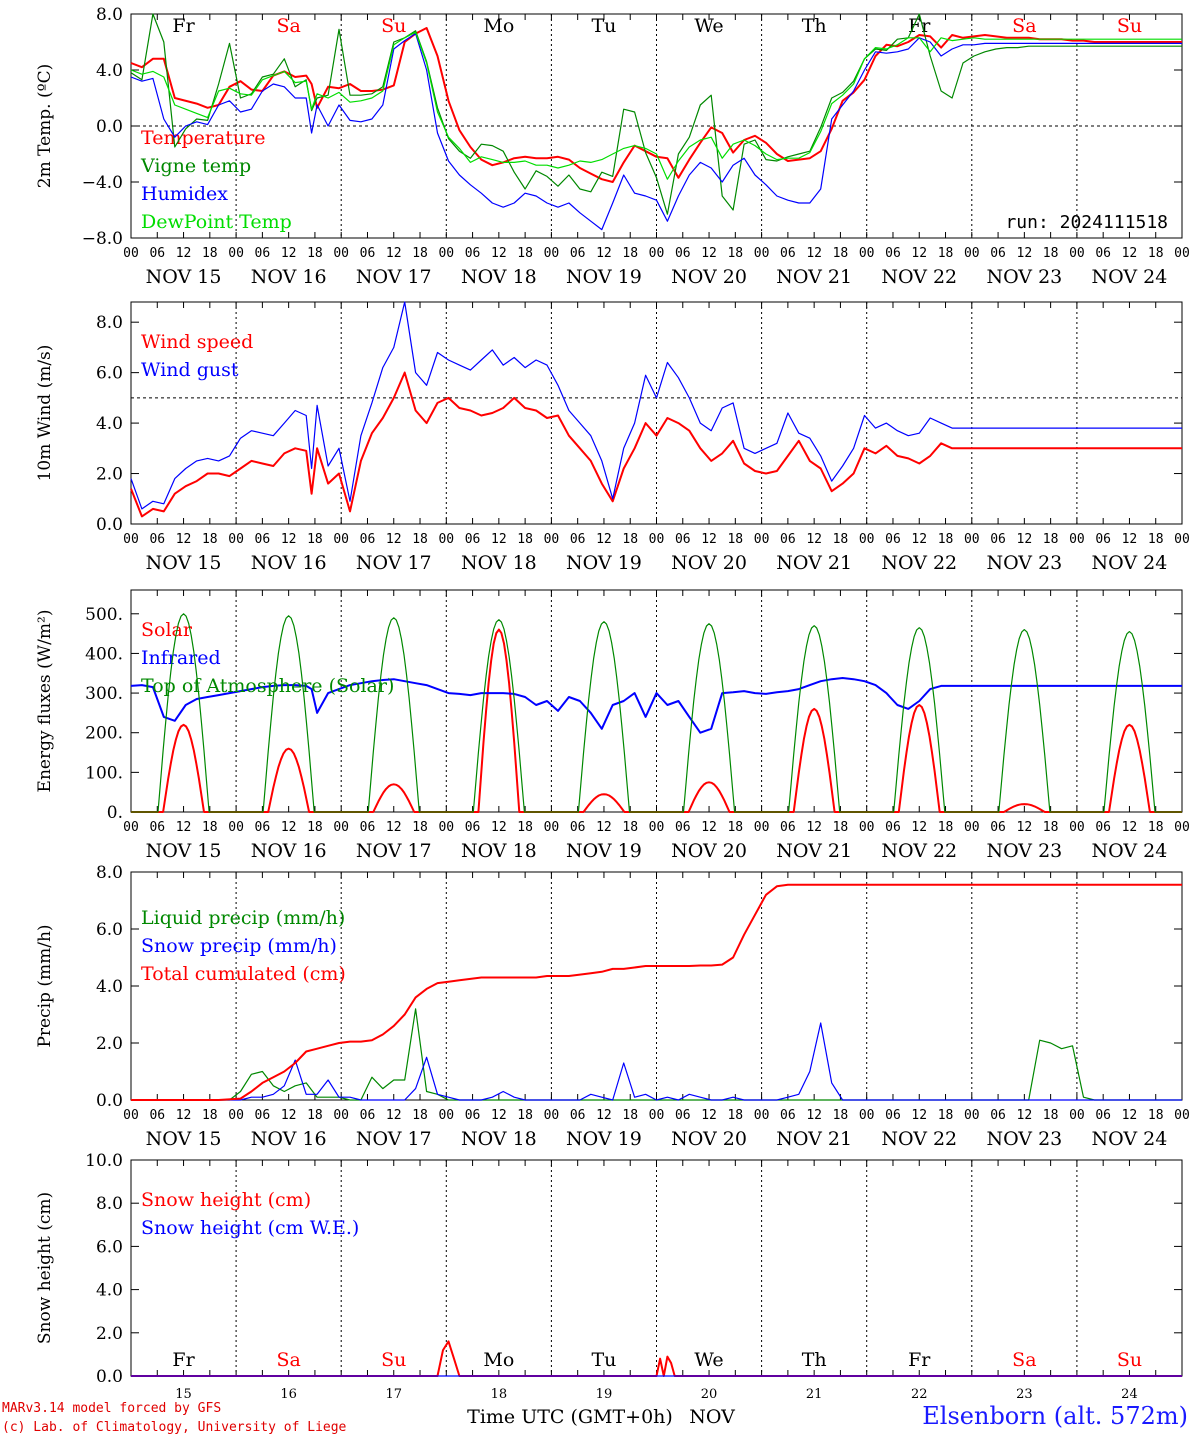  What do you see at coordinates (498, 1360) in the screenshot?
I see `weekday-label: Mo` at bounding box center [498, 1360].